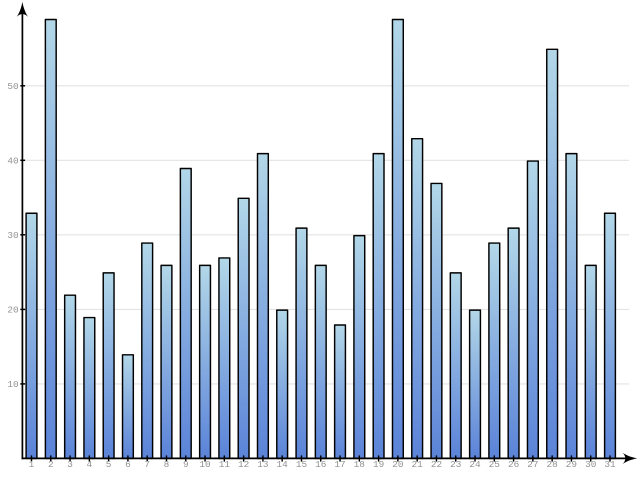 Image resolution: width=640 pixels, height=480 pixels. What do you see at coordinates (514, 464) in the screenshot?
I see `svg-text: 26` at bounding box center [514, 464].